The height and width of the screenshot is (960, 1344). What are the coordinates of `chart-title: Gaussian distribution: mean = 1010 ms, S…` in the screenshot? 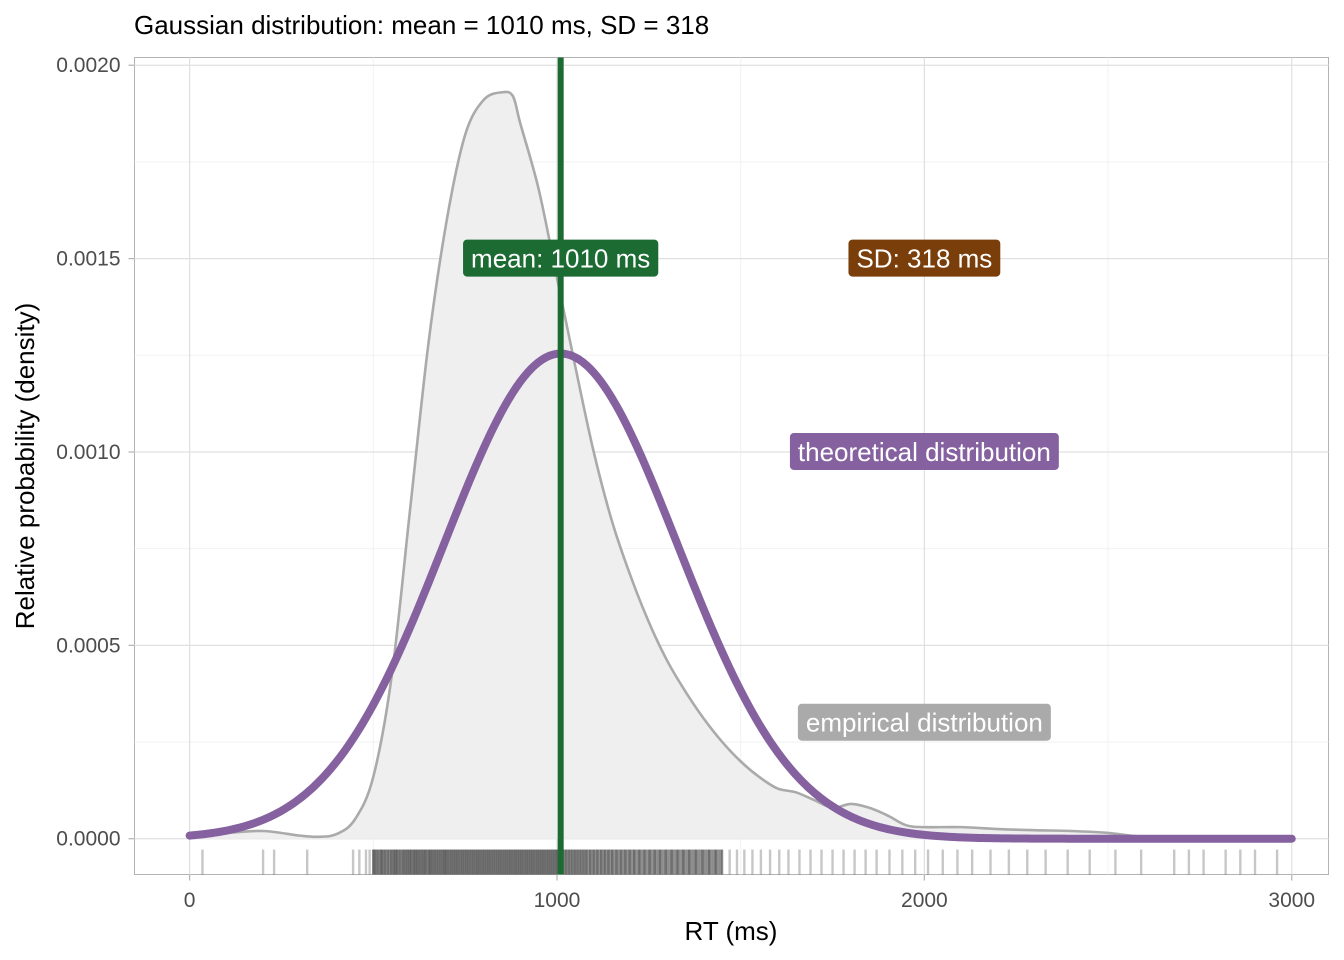 It's located at (421, 25).